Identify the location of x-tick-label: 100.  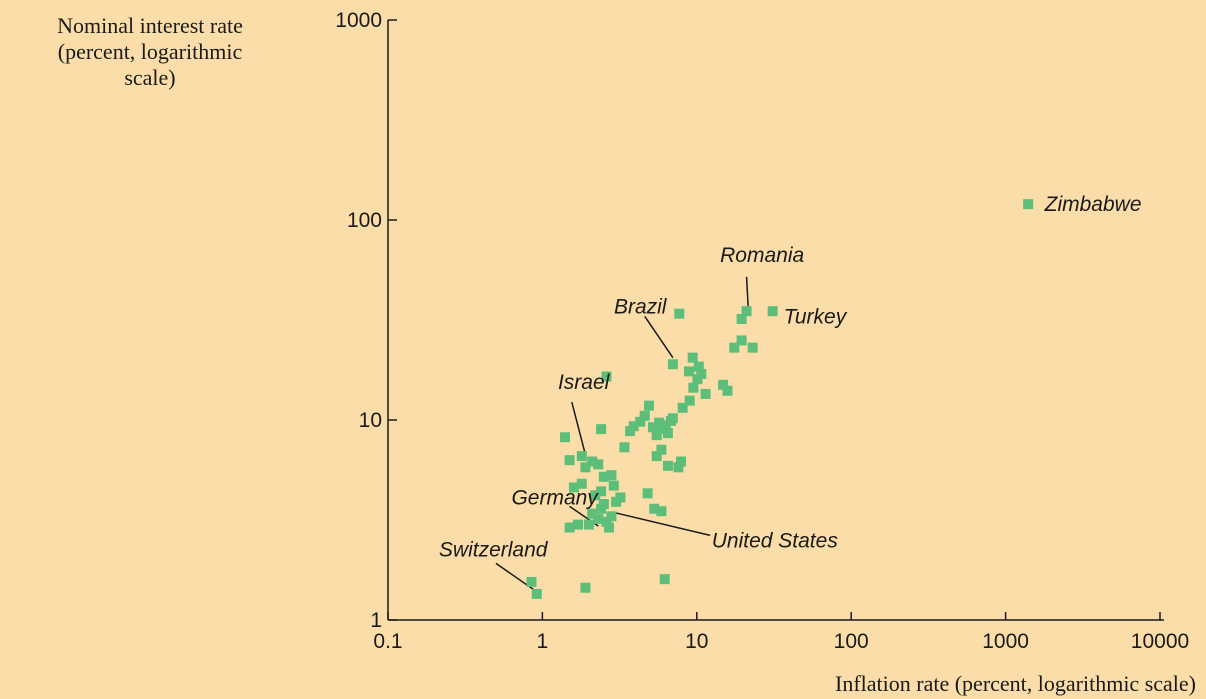
(851, 641).